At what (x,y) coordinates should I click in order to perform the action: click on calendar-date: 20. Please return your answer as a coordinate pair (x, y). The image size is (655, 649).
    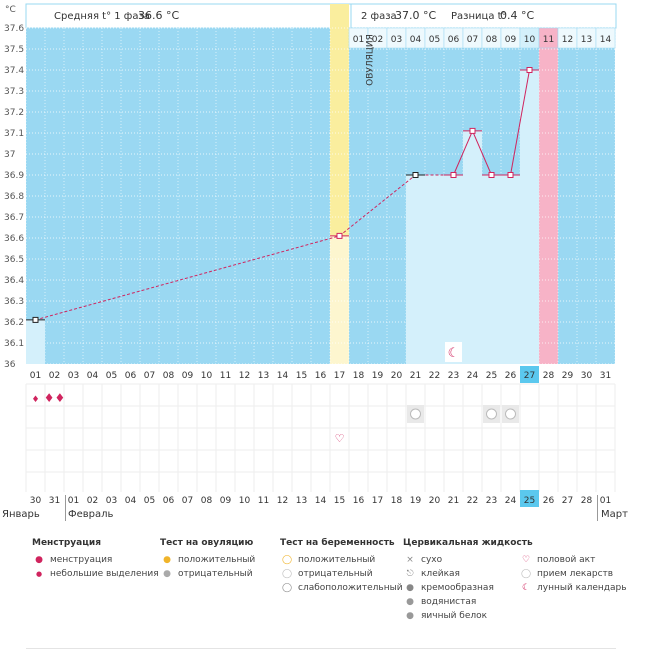
    Looking at the image, I should click on (435, 501).